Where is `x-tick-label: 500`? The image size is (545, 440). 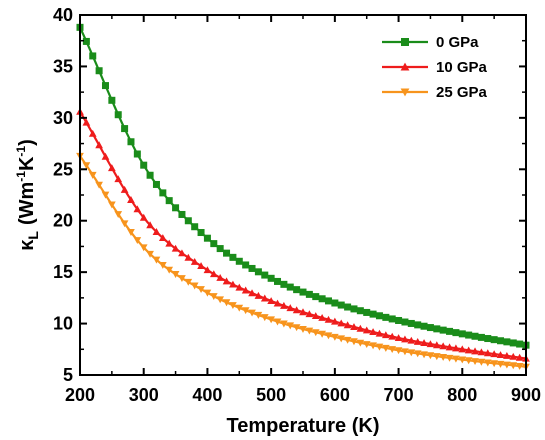 x-tick-label: 500 is located at coordinates (271, 395).